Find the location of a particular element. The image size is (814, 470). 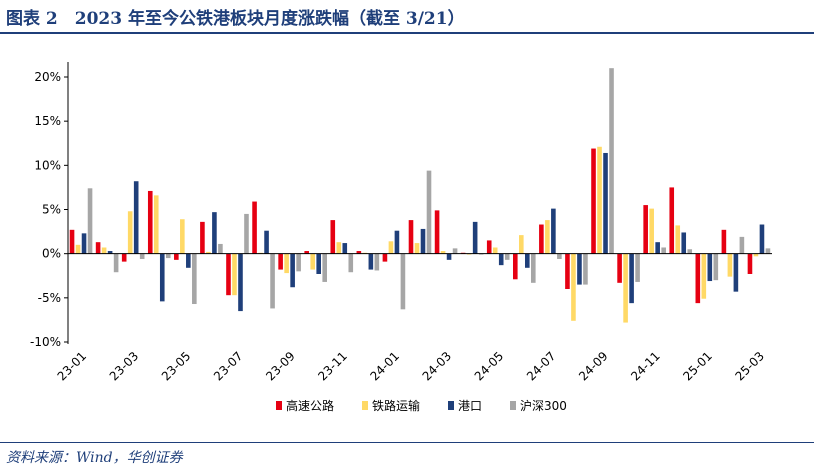

source-note: 资料来源：Wind，华创证券 is located at coordinates (94, 458).